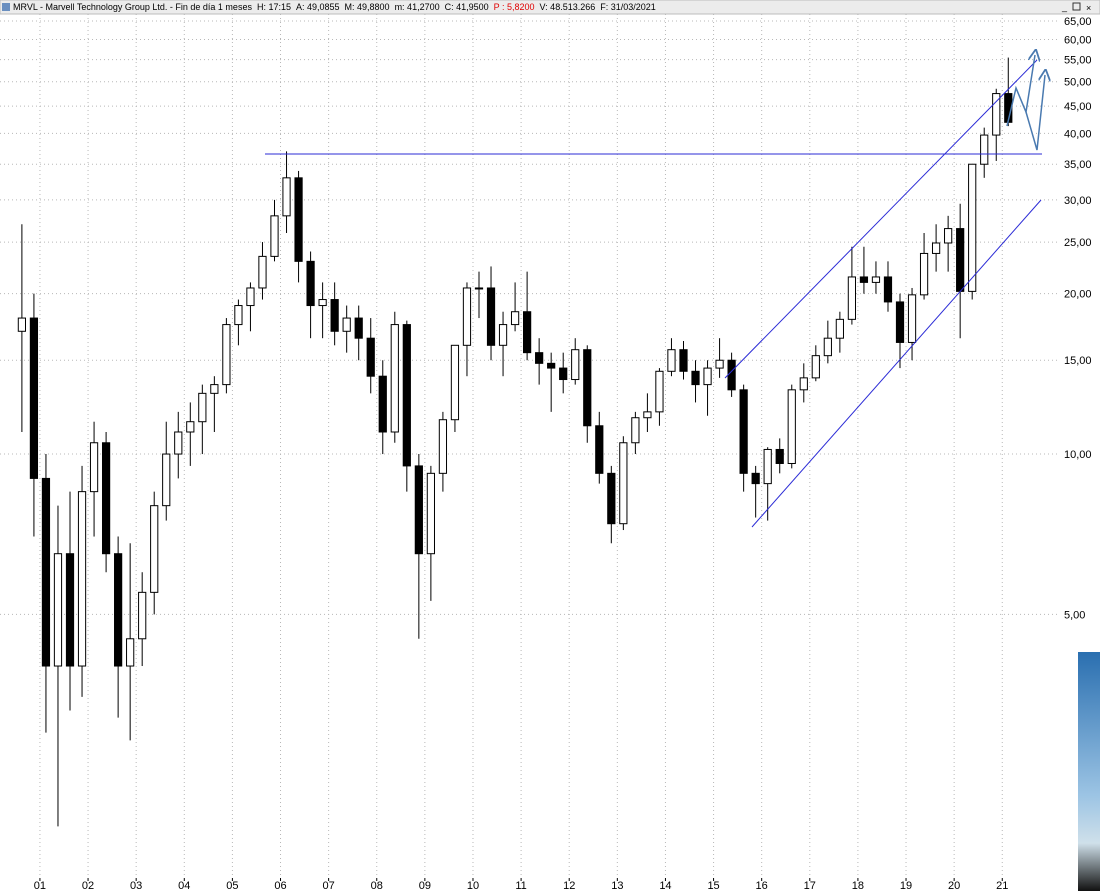 This screenshot has width=1100, height=891. I want to click on forecast-arrow, so click(1020, 91).